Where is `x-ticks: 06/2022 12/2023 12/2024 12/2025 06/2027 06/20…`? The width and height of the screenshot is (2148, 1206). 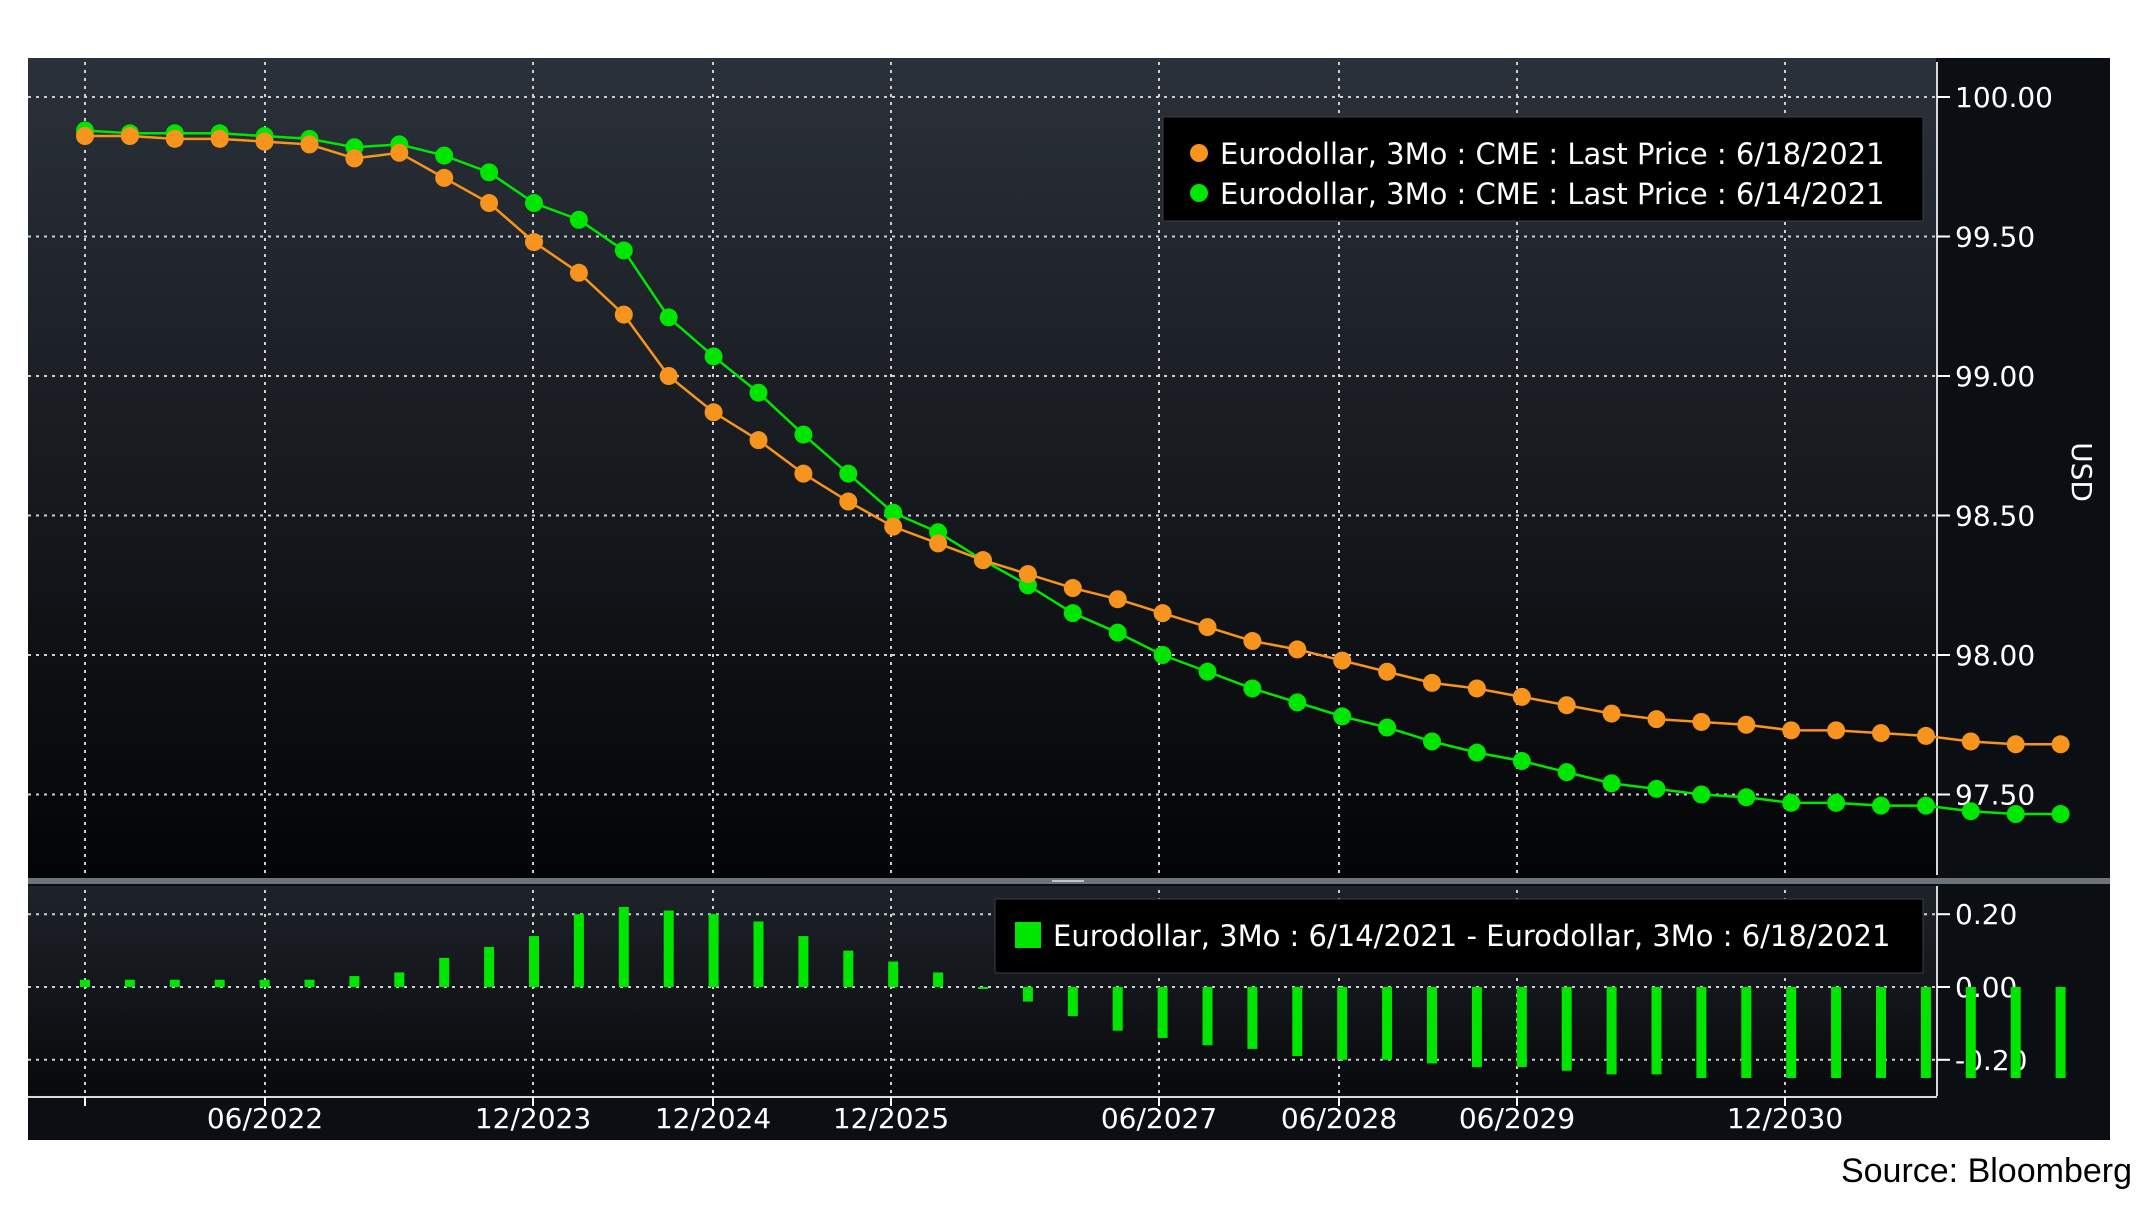 x-ticks: 06/2022 12/2023 12/2024 12/2025 06/2027 06/20… is located at coordinates (963, 1116).